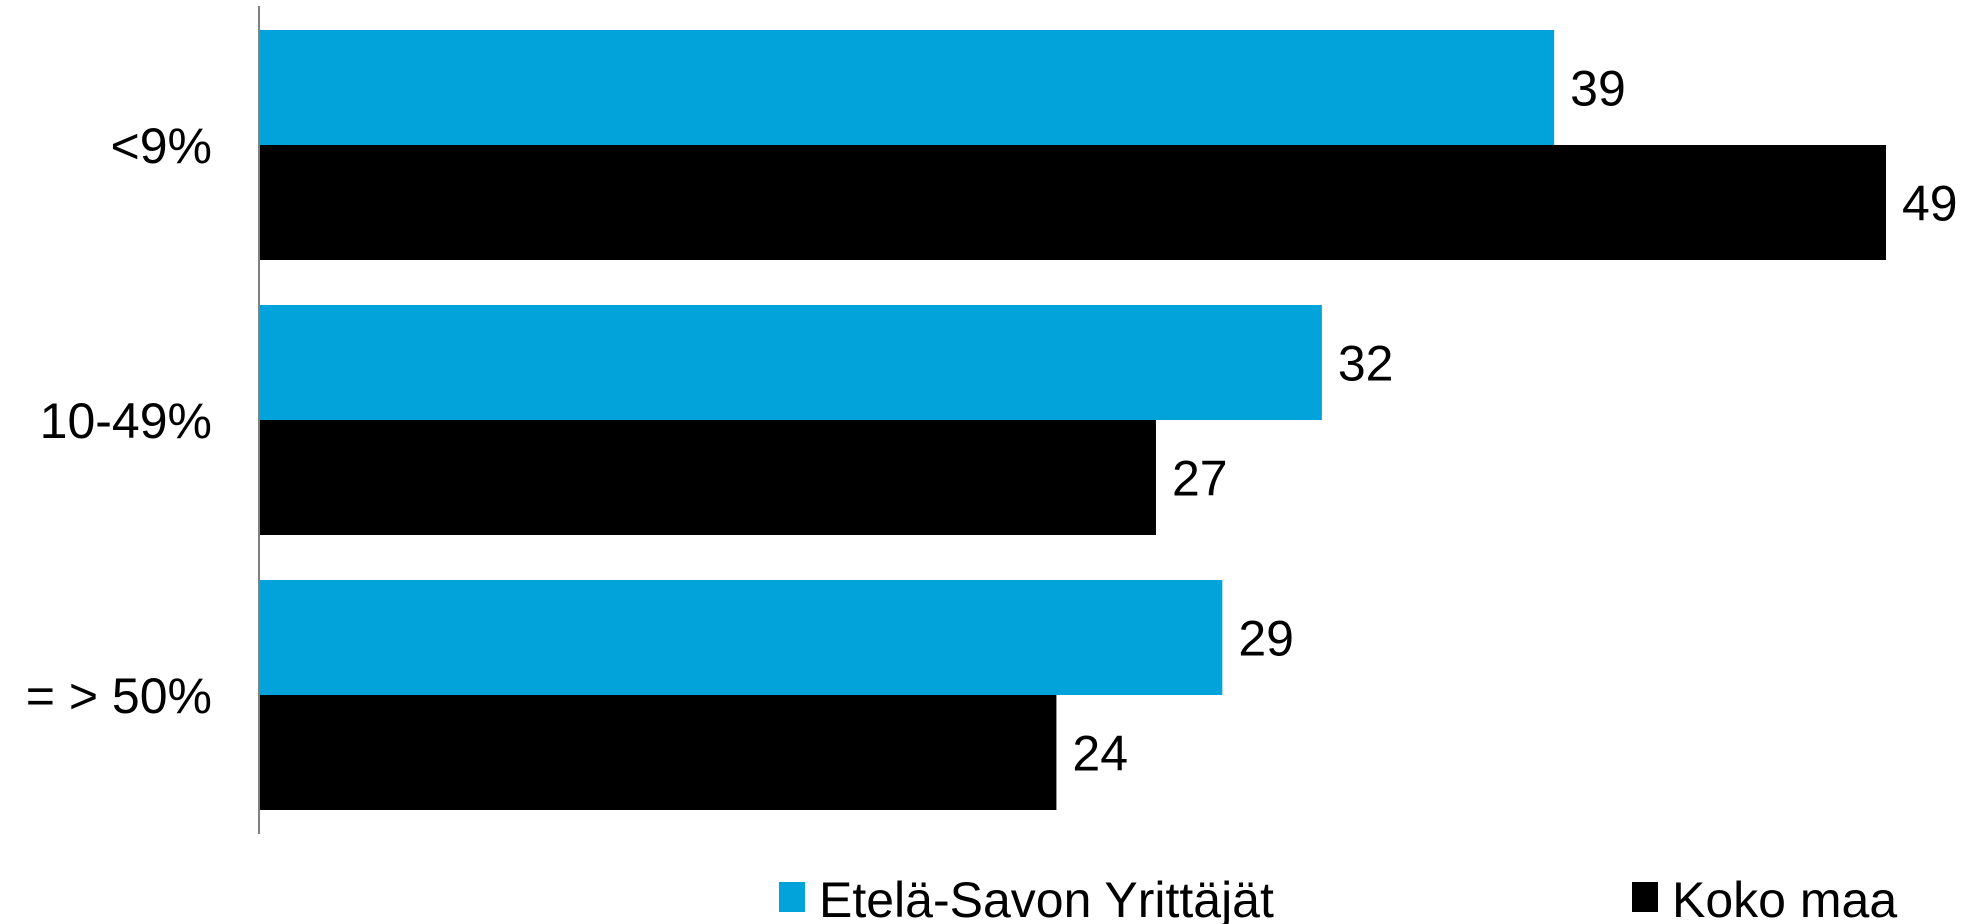 This screenshot has height=924, width=1965. Describe the element at coordinates (1200, 479) in the screenshot. I see `data-label-10-49-series-2: 27` at that location.